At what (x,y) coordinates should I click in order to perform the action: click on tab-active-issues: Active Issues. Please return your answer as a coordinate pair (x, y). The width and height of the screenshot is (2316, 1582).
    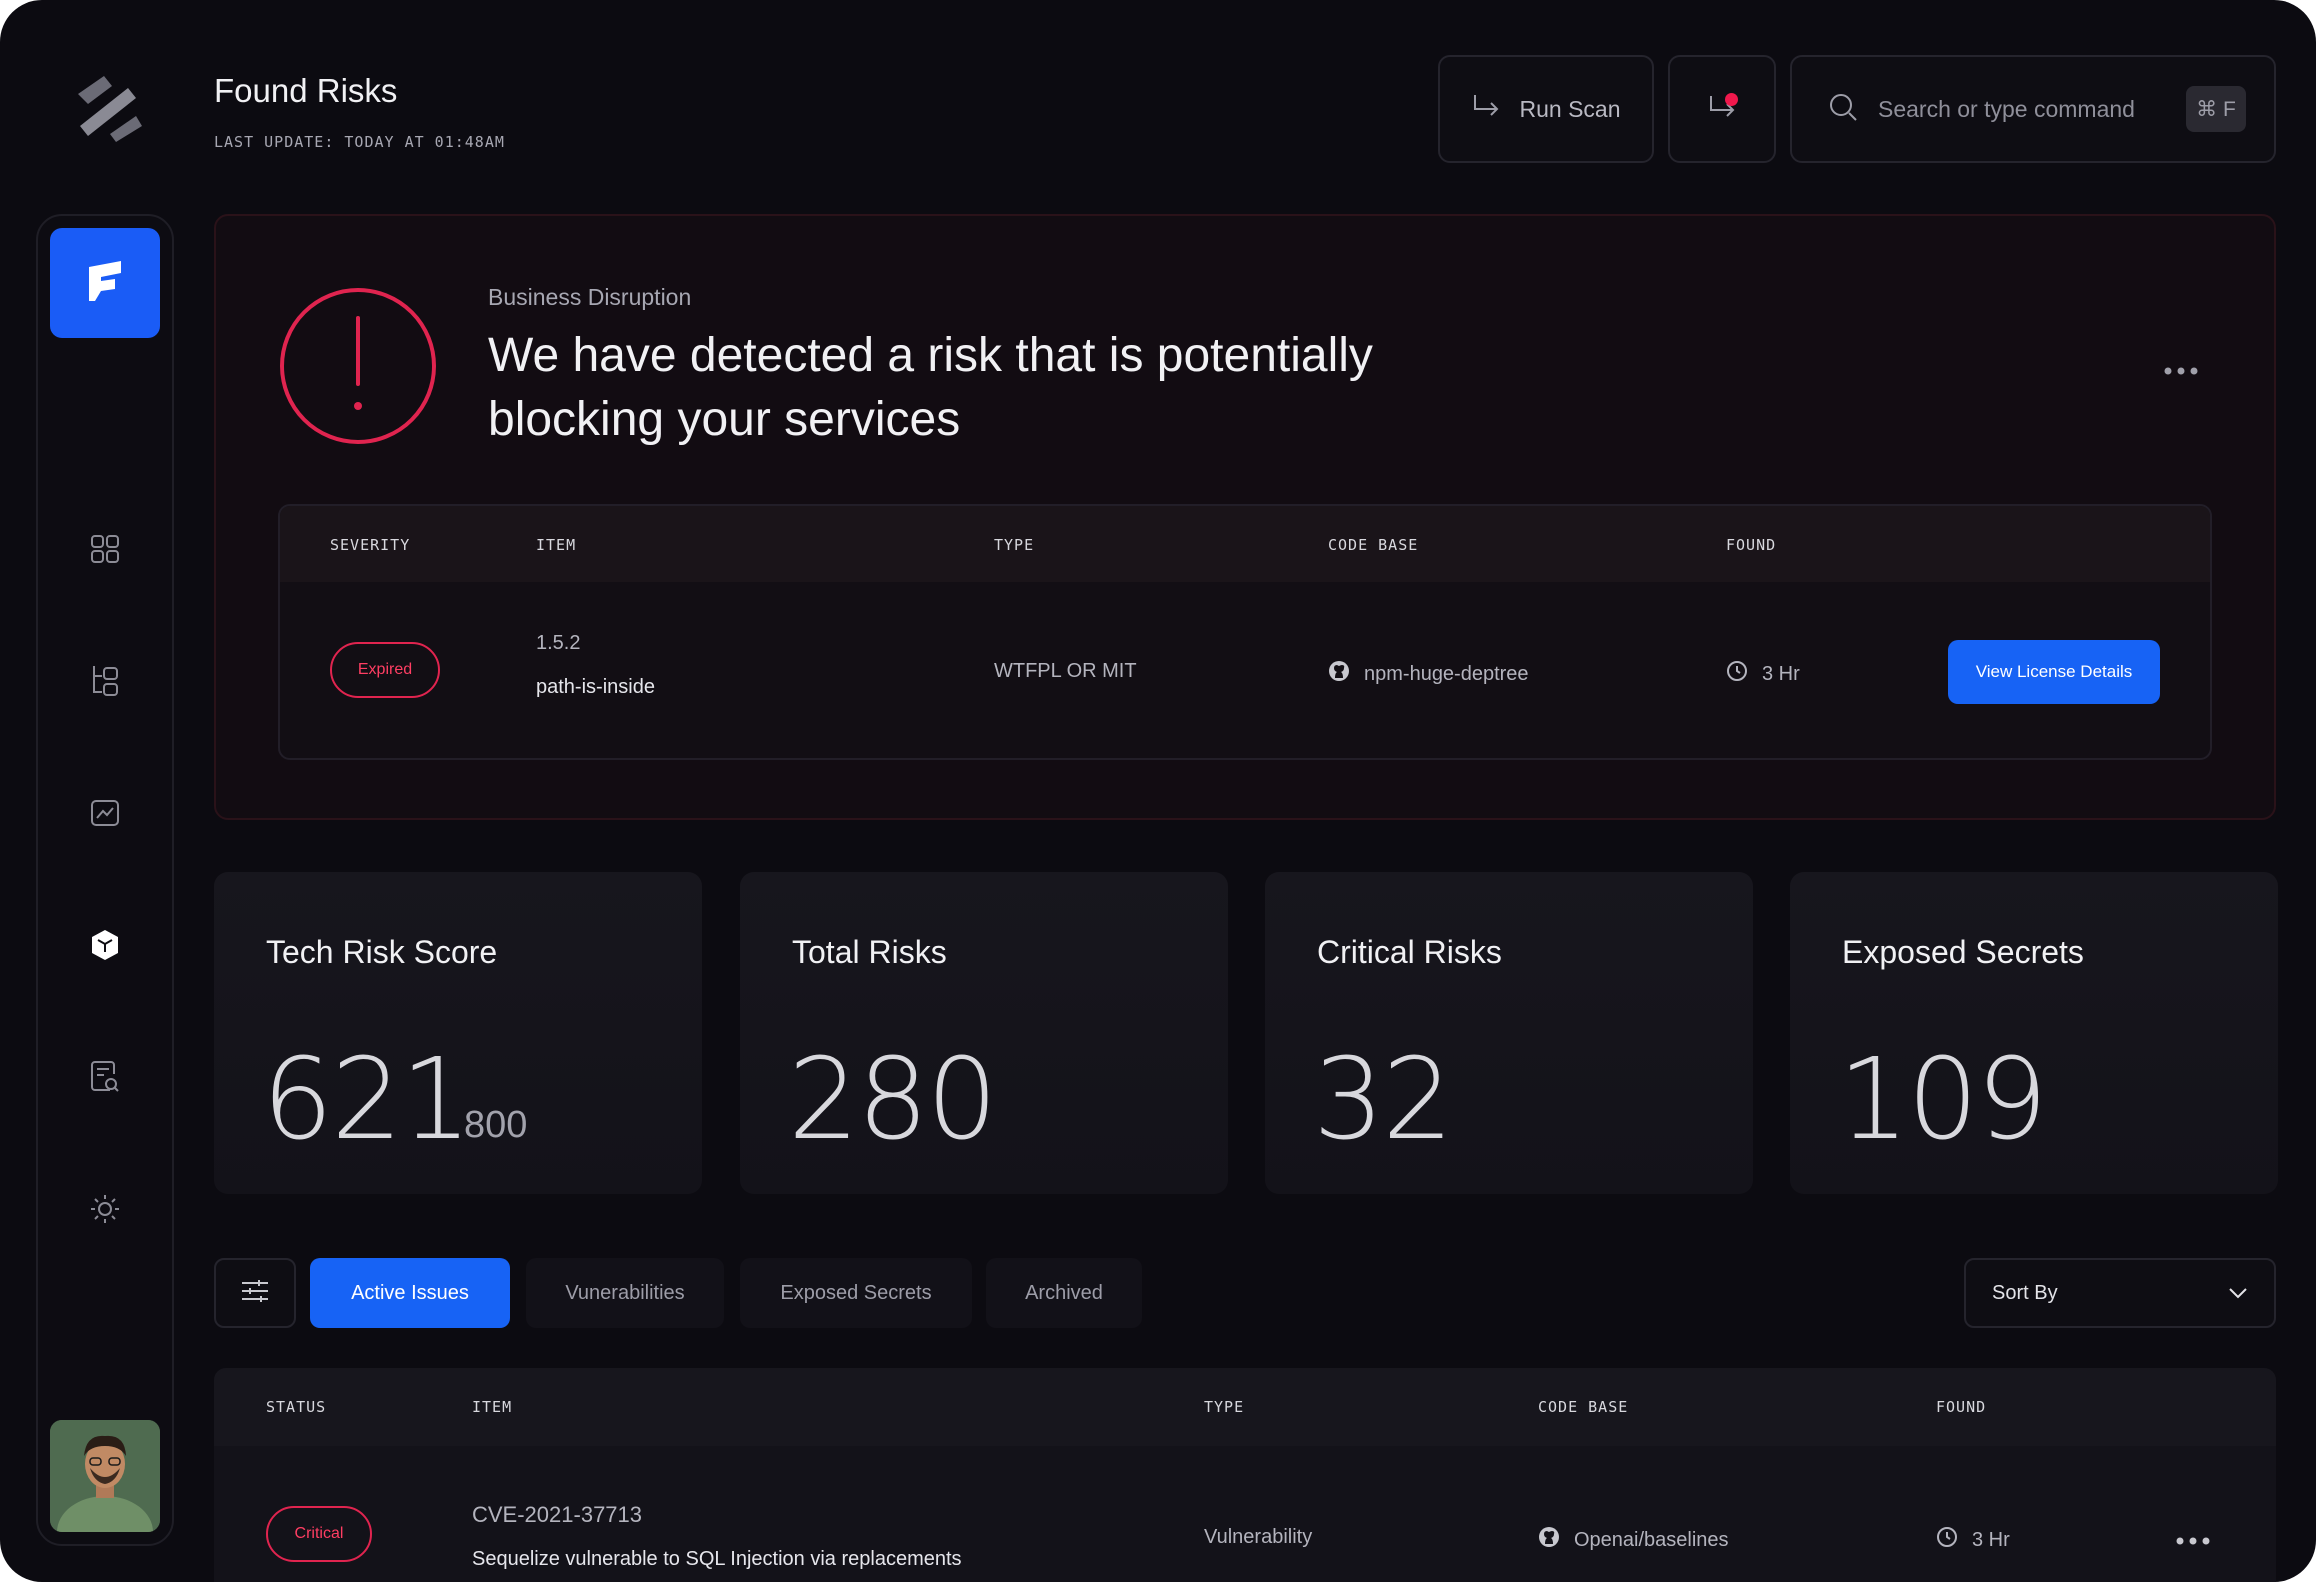
    Looking at the image, I should click on (410, 1293).